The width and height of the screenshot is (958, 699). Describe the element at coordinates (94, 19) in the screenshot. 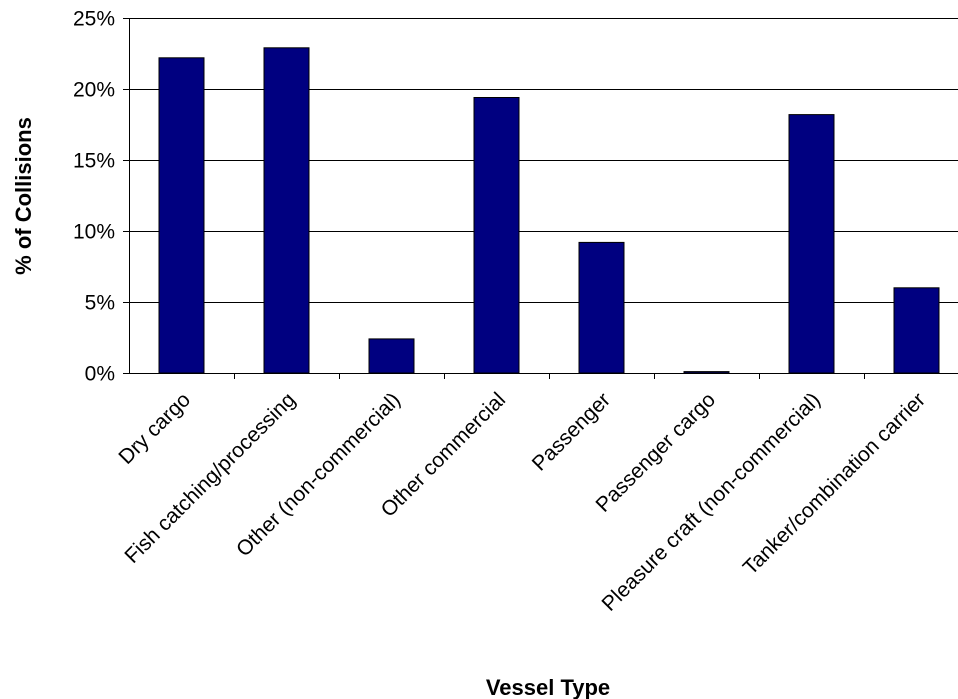

I see `y-tick-label: 25%` at that location.